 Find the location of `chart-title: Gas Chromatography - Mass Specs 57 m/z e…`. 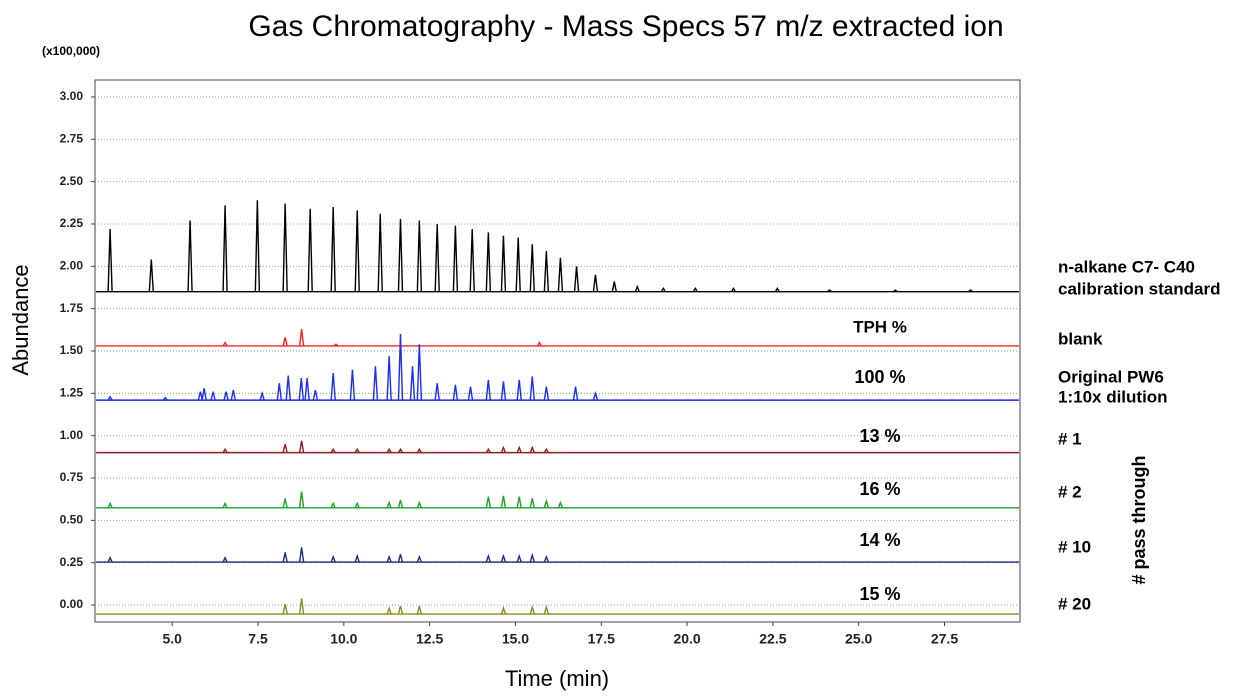

chart-title: Gas Chromatography - Mass Specs 57 m/z e… is located at coordinates (625, 26).